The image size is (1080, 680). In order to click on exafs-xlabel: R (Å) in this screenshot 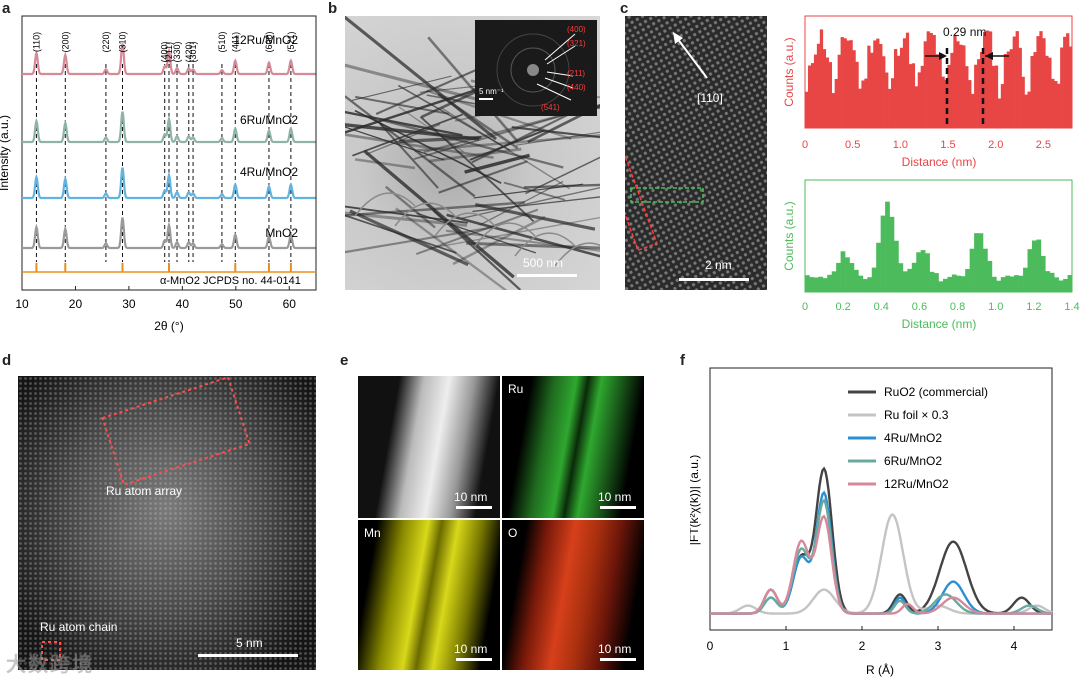, I will do `click(880, 669)`.